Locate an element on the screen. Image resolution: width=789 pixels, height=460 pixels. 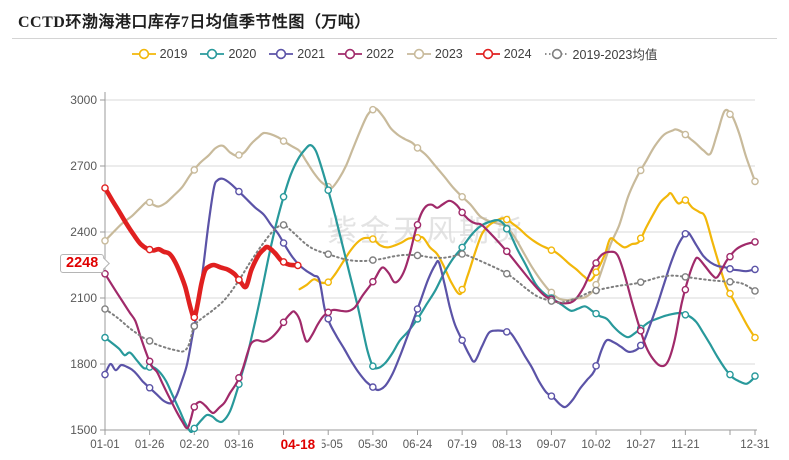
x-axis-label: 12-31 is located at coordinates (754, 445).